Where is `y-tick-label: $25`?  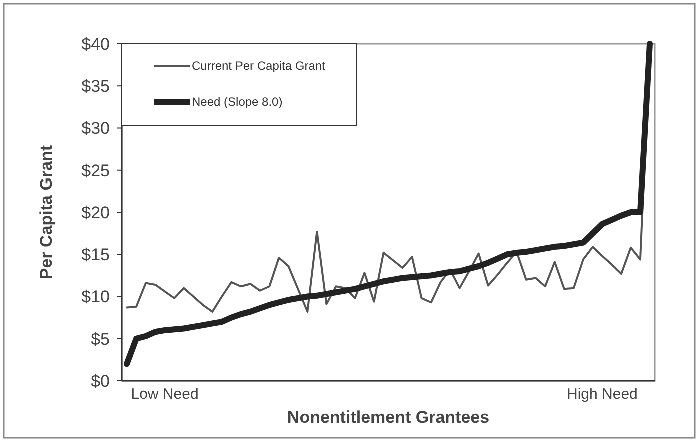 y-tick-label: $25 is located at coordinates (96, 170).